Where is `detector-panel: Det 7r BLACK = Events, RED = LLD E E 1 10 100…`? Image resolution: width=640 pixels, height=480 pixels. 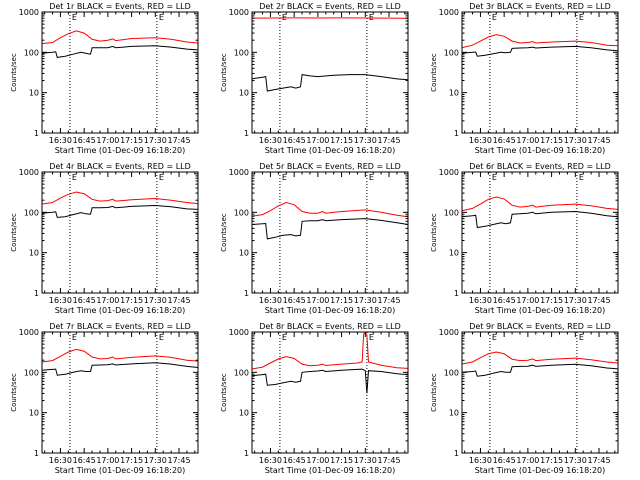 detector-panel: Det 7r BLACK = Events, RED = LLD E E 1 10 100… is located at coordinates (104, 398).